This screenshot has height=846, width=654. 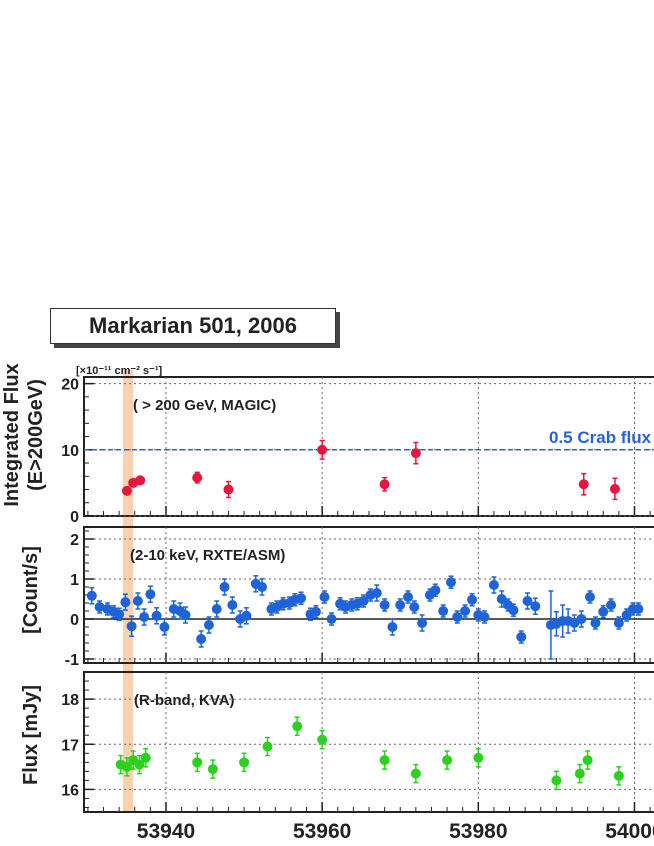 What do you see at coordinates (72, 660) in the screenshot?
I see `y-tick-label: -1` at bounding box center [72, 660].